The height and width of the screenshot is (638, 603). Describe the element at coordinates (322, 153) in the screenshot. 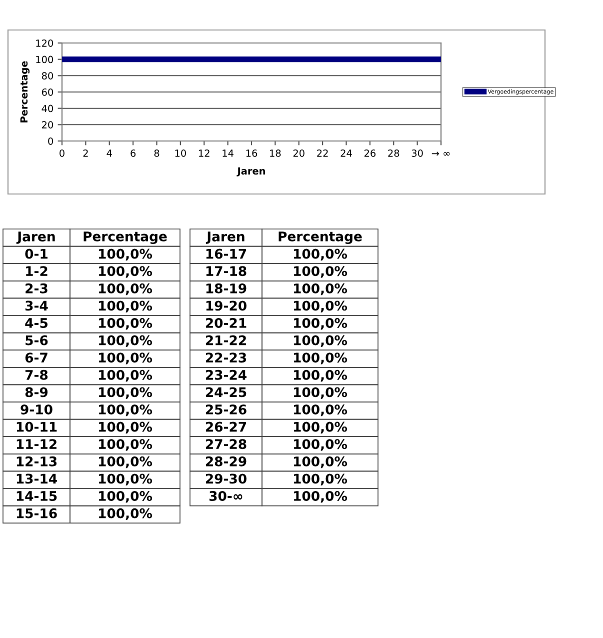

I see `x-tick-label: 22` at that location.